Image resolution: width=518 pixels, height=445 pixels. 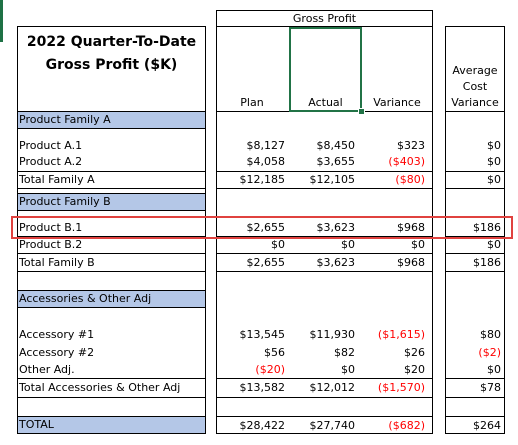 I want to click on header-avg-cost-line2: Cost, so click(x=475, y=86).